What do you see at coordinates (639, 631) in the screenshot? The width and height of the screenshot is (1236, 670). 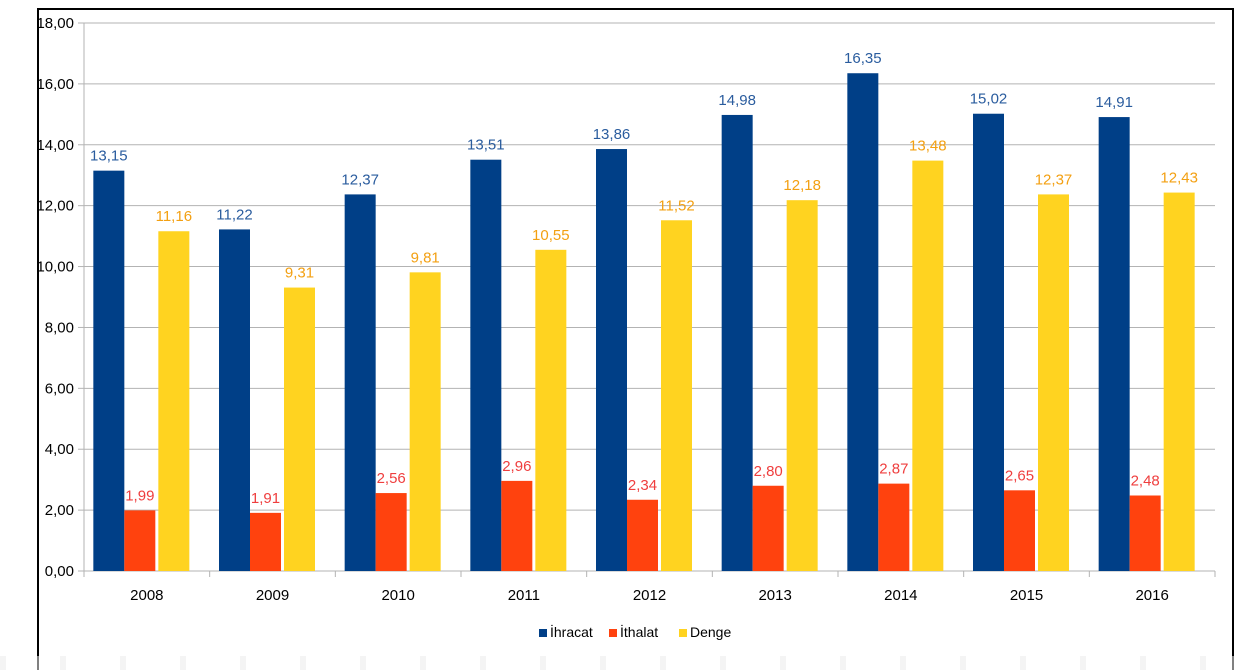 I see `legend-label: İthalat` at bounding box center [639, 631].